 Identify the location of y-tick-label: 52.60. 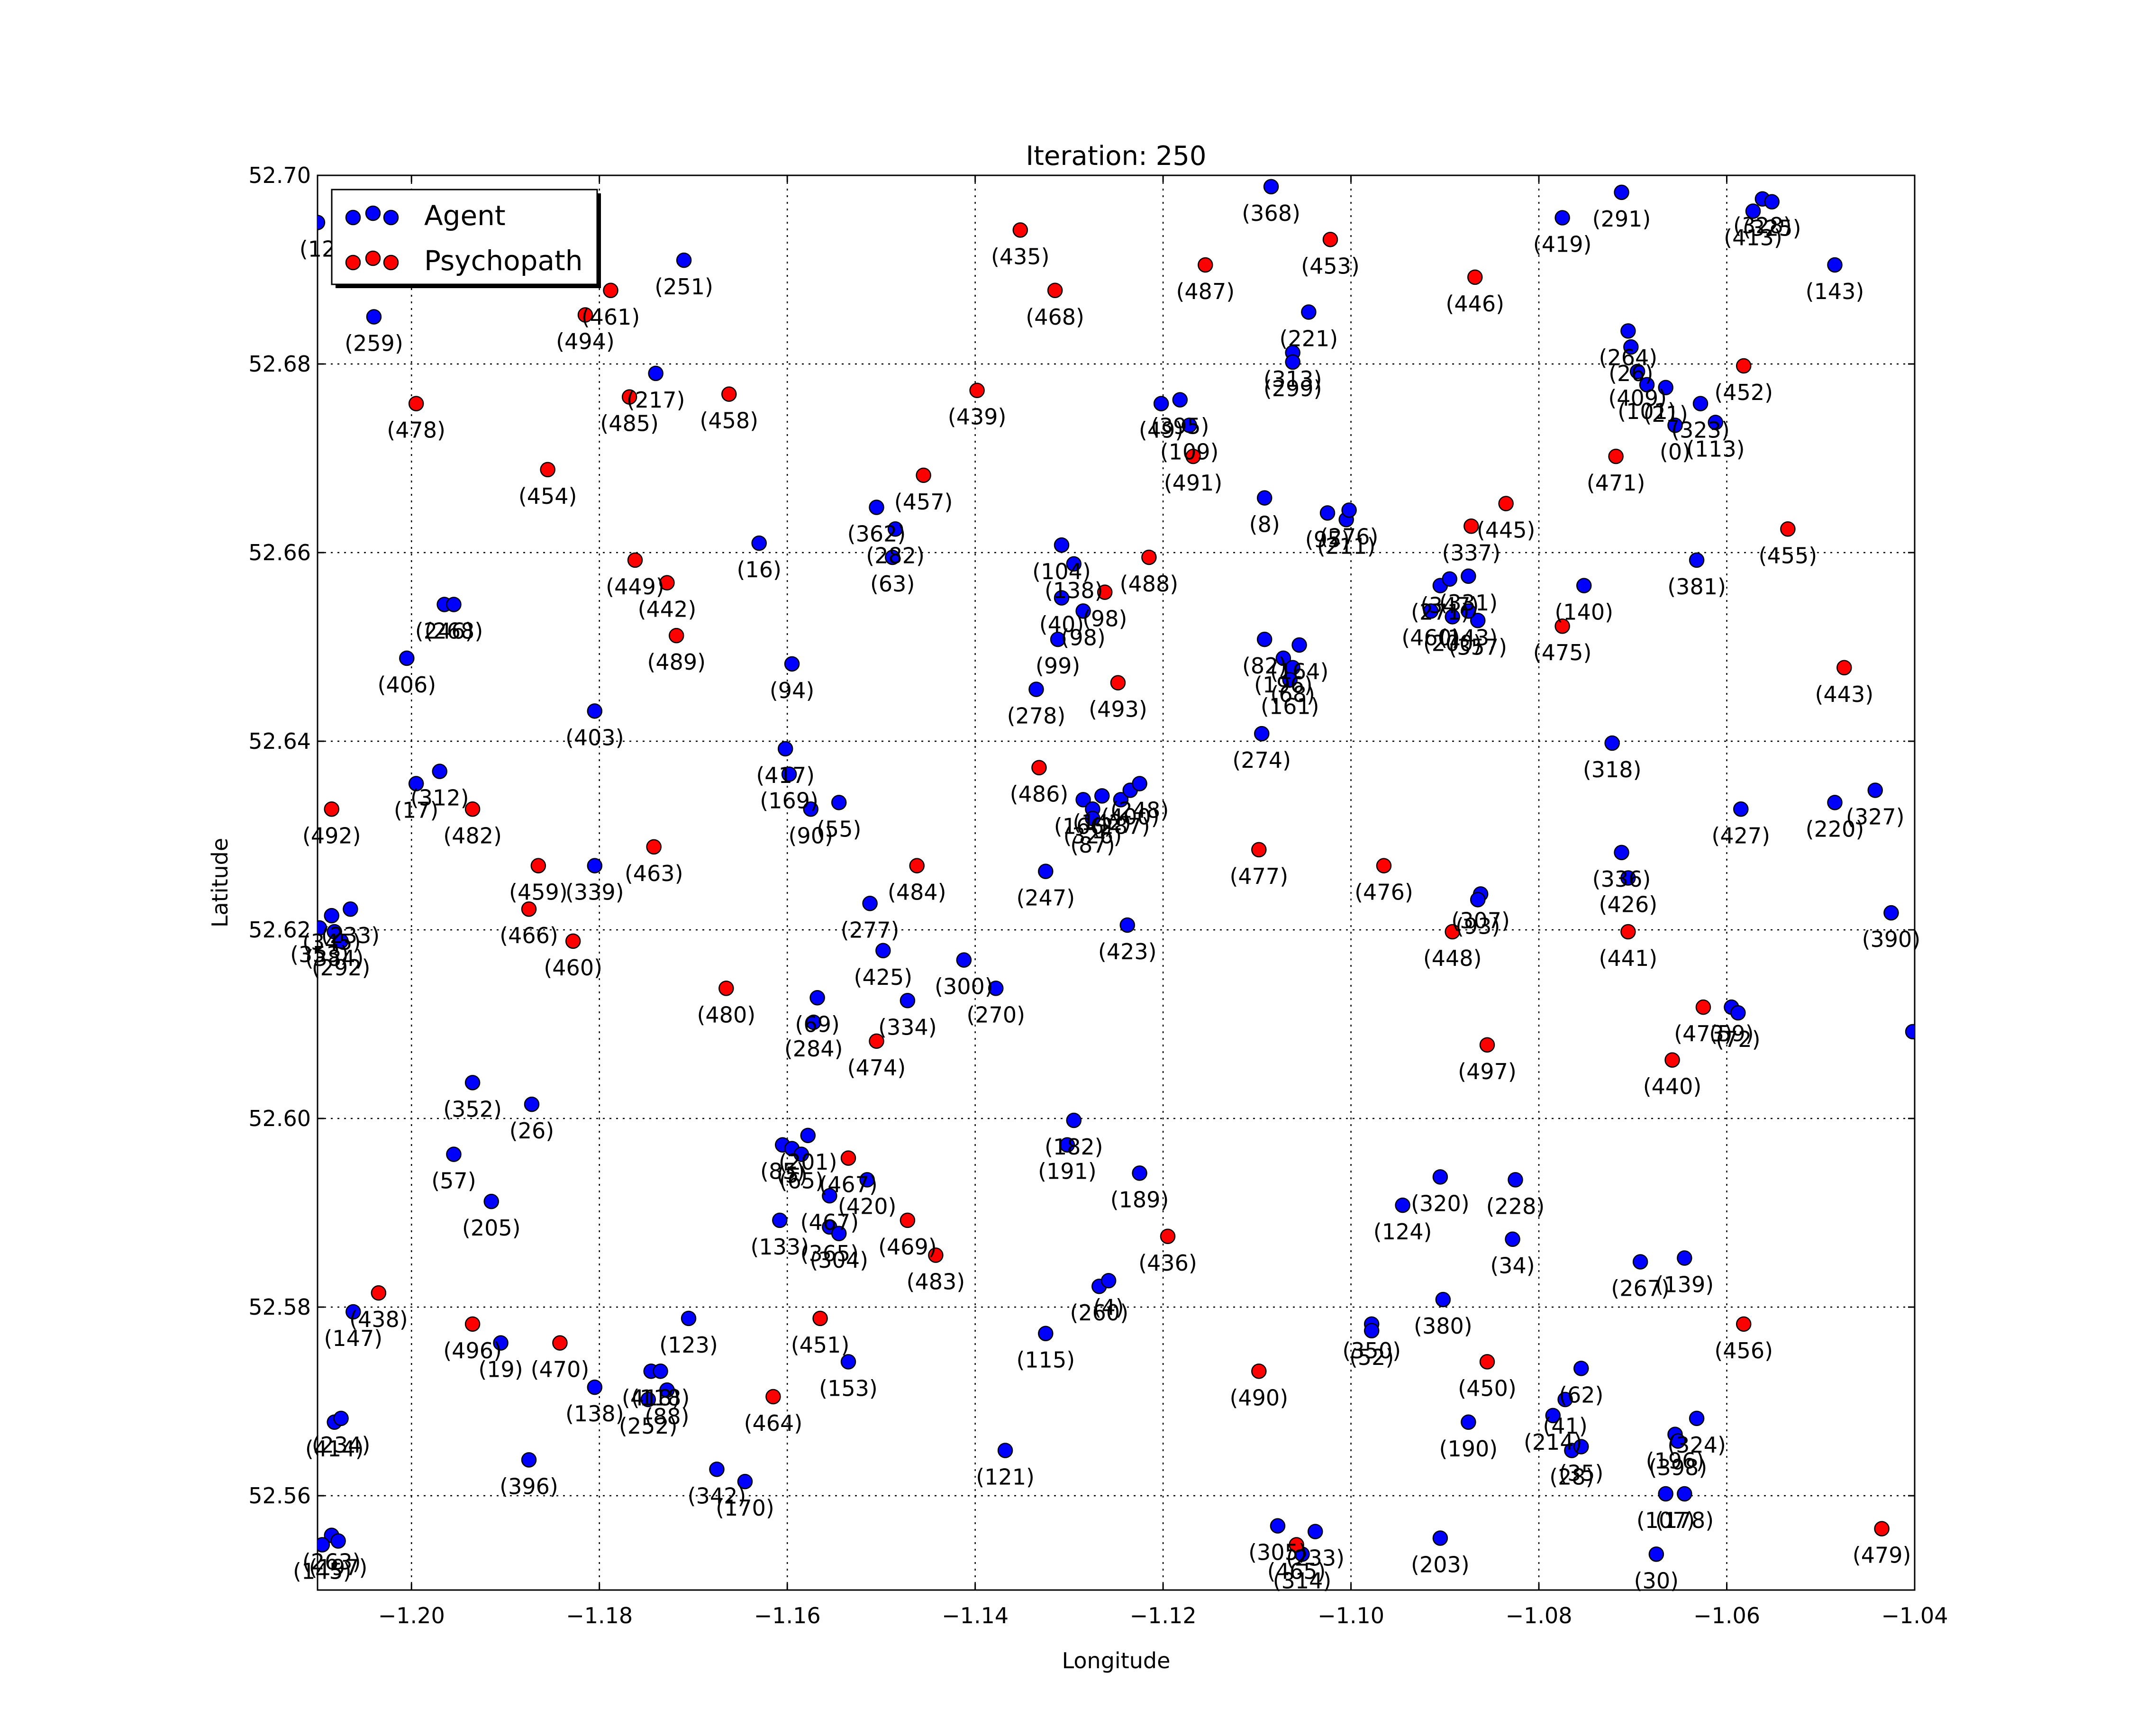
(279, 1118).